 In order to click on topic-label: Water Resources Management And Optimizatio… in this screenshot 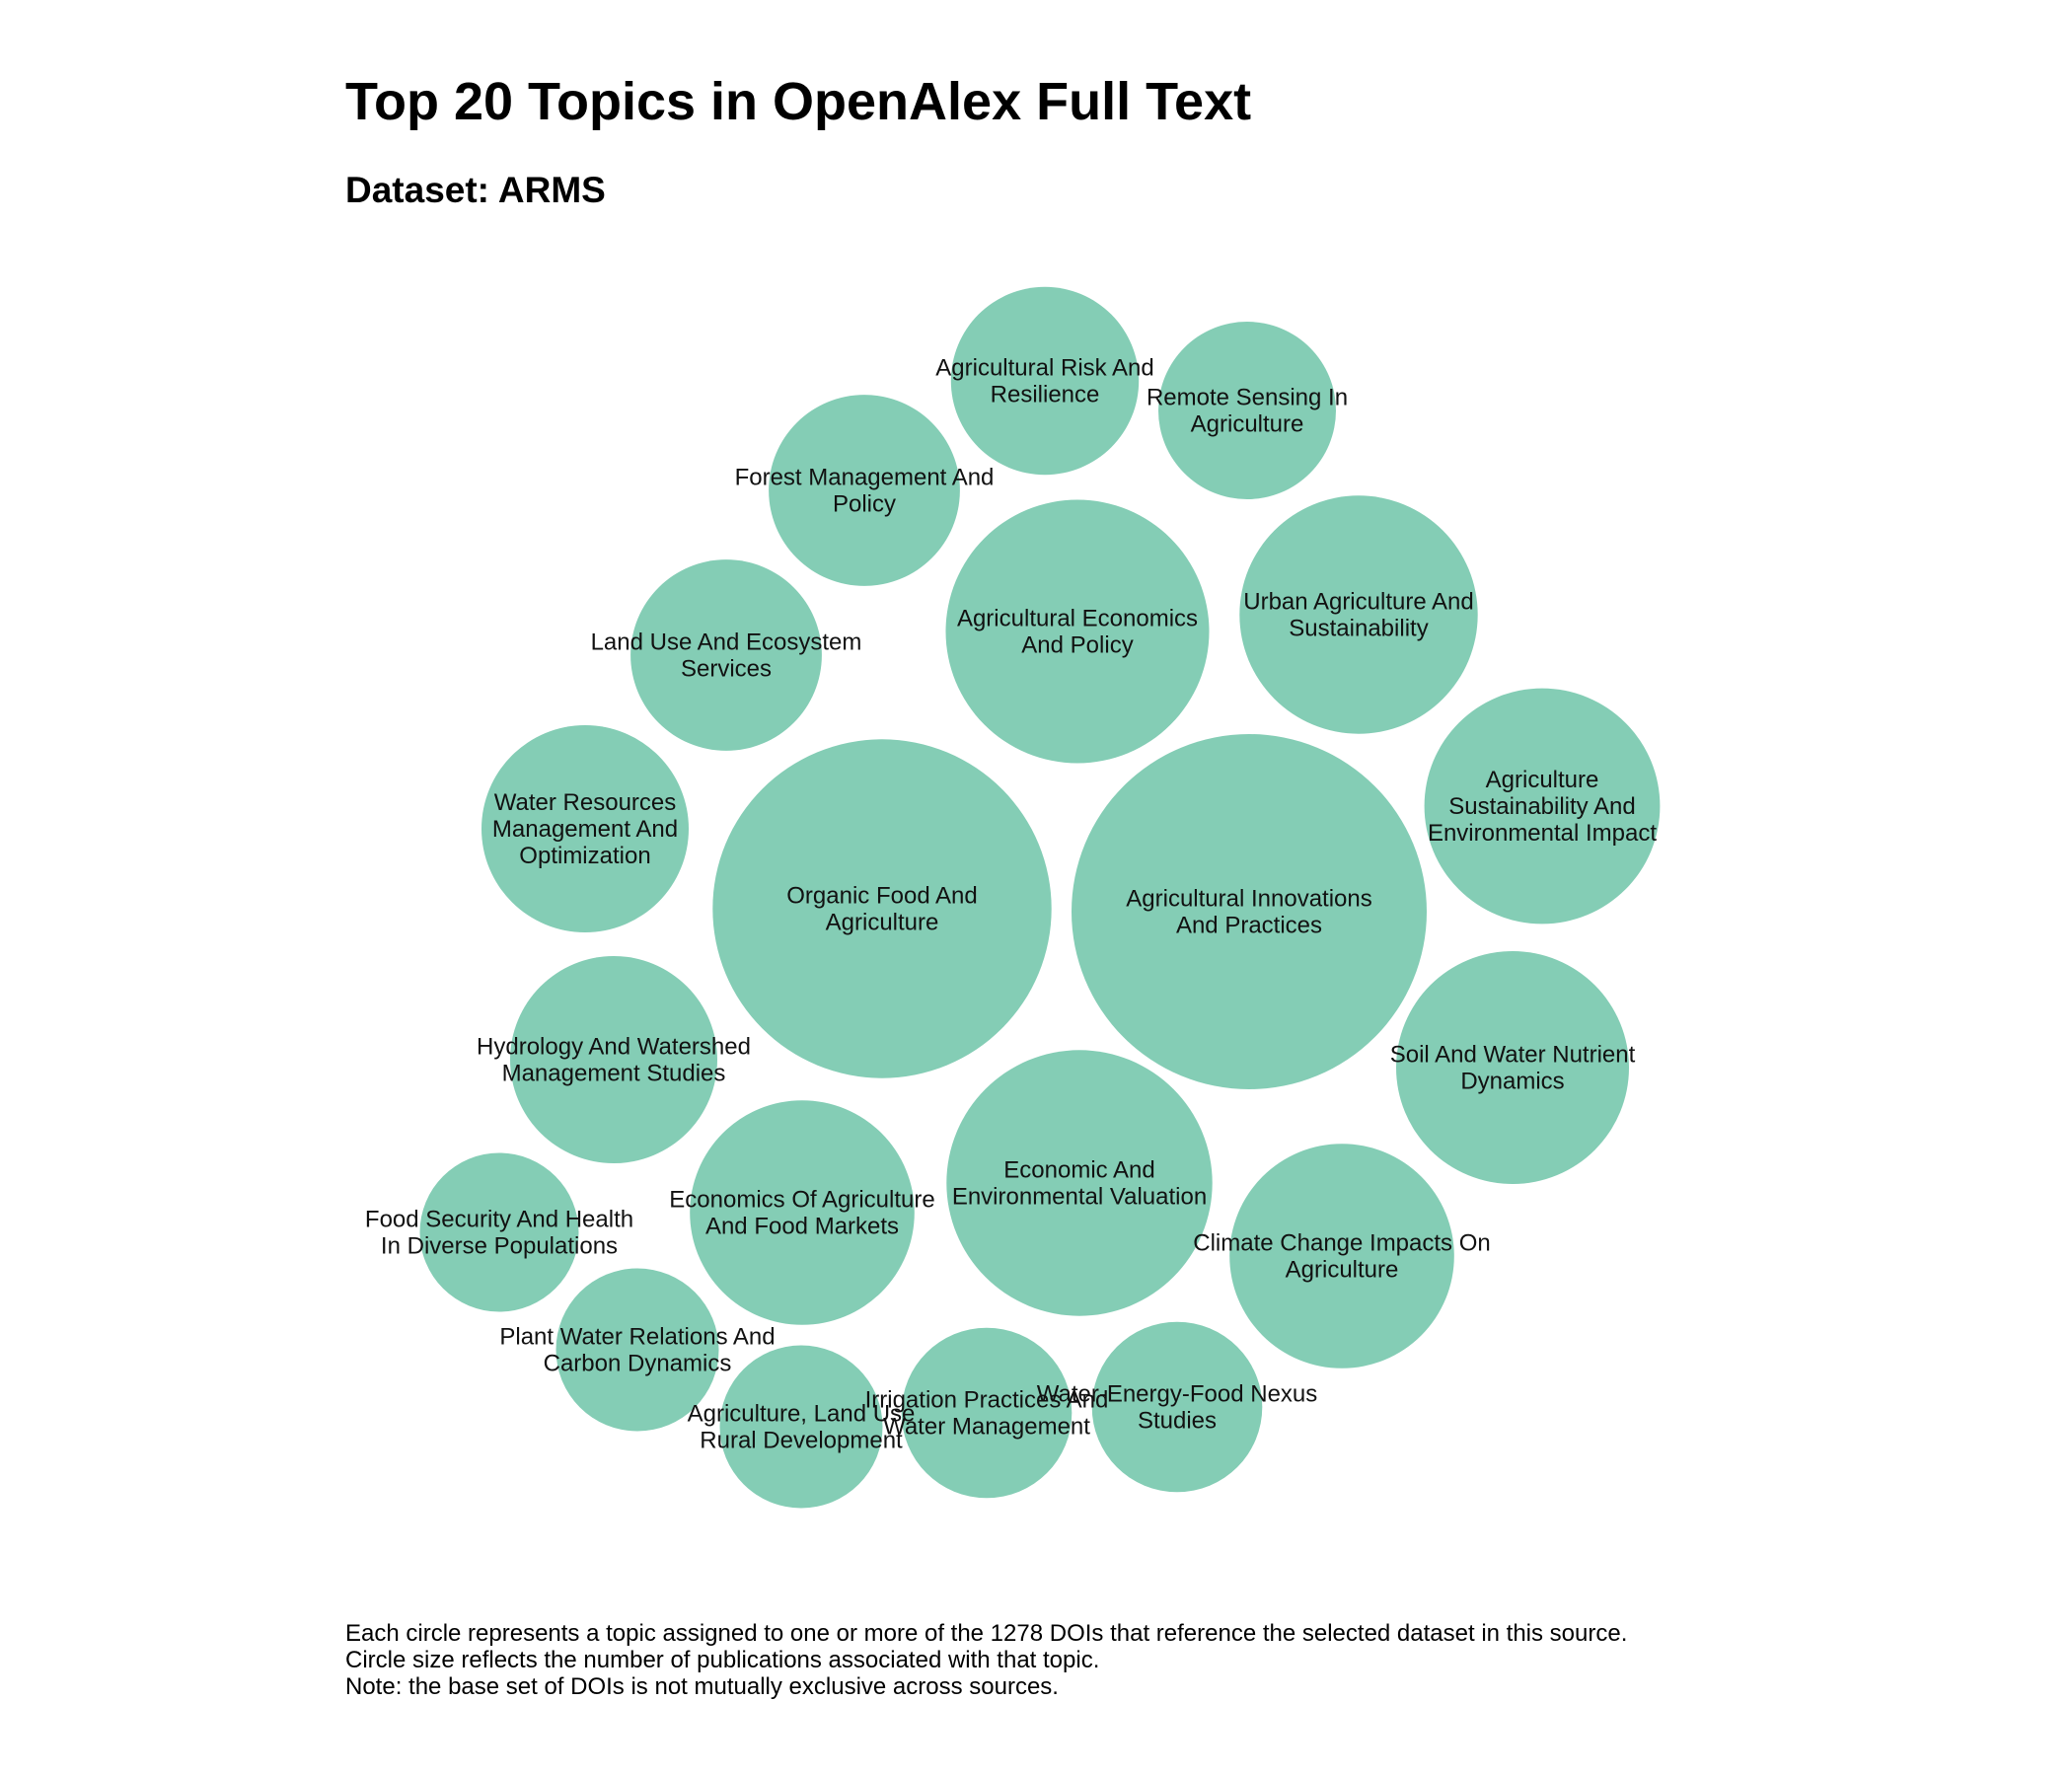, I will do `click(585, 829)`.